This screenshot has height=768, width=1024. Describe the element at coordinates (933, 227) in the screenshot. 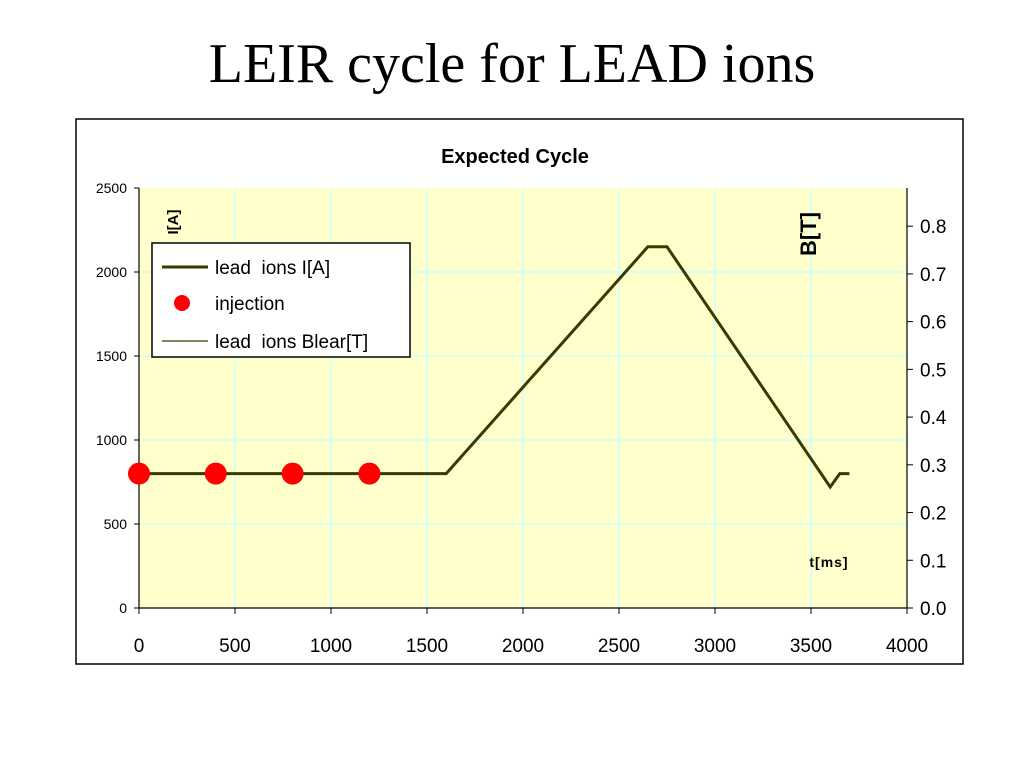

I see `y2-tick-label: 0.8` at that location.